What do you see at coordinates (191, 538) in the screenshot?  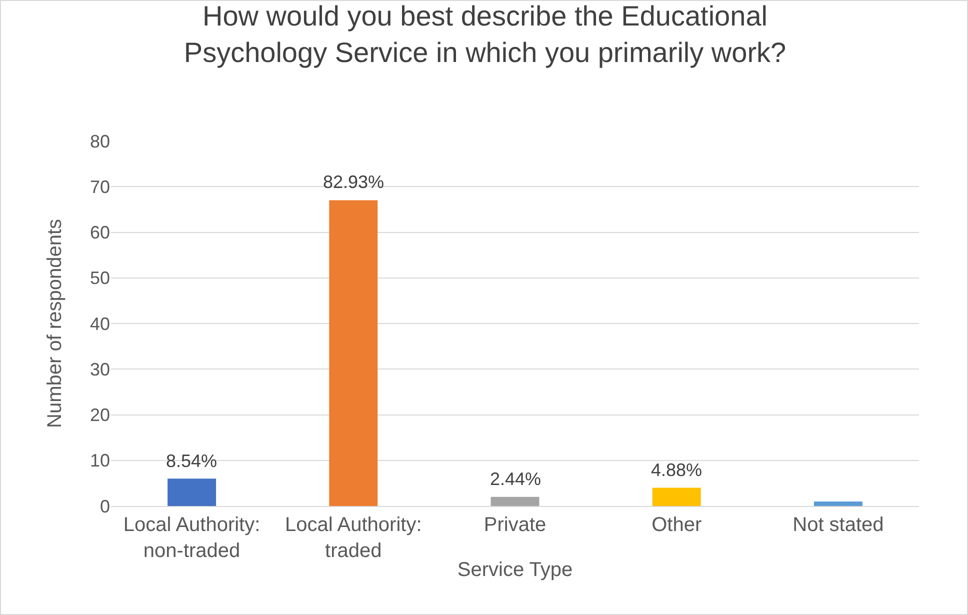 I see `x-tick-label: Local Authority: non-traded` at bounding box center [191, 538].